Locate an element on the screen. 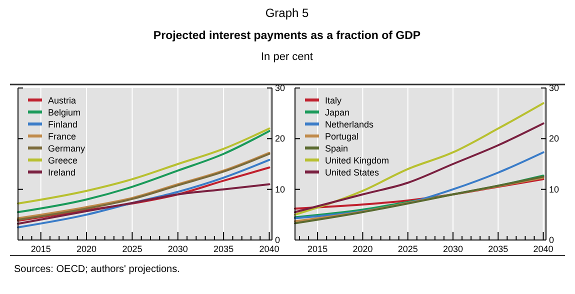 The image size is (575, 294). legend-label: Spain is located at coordinates (336, 149).